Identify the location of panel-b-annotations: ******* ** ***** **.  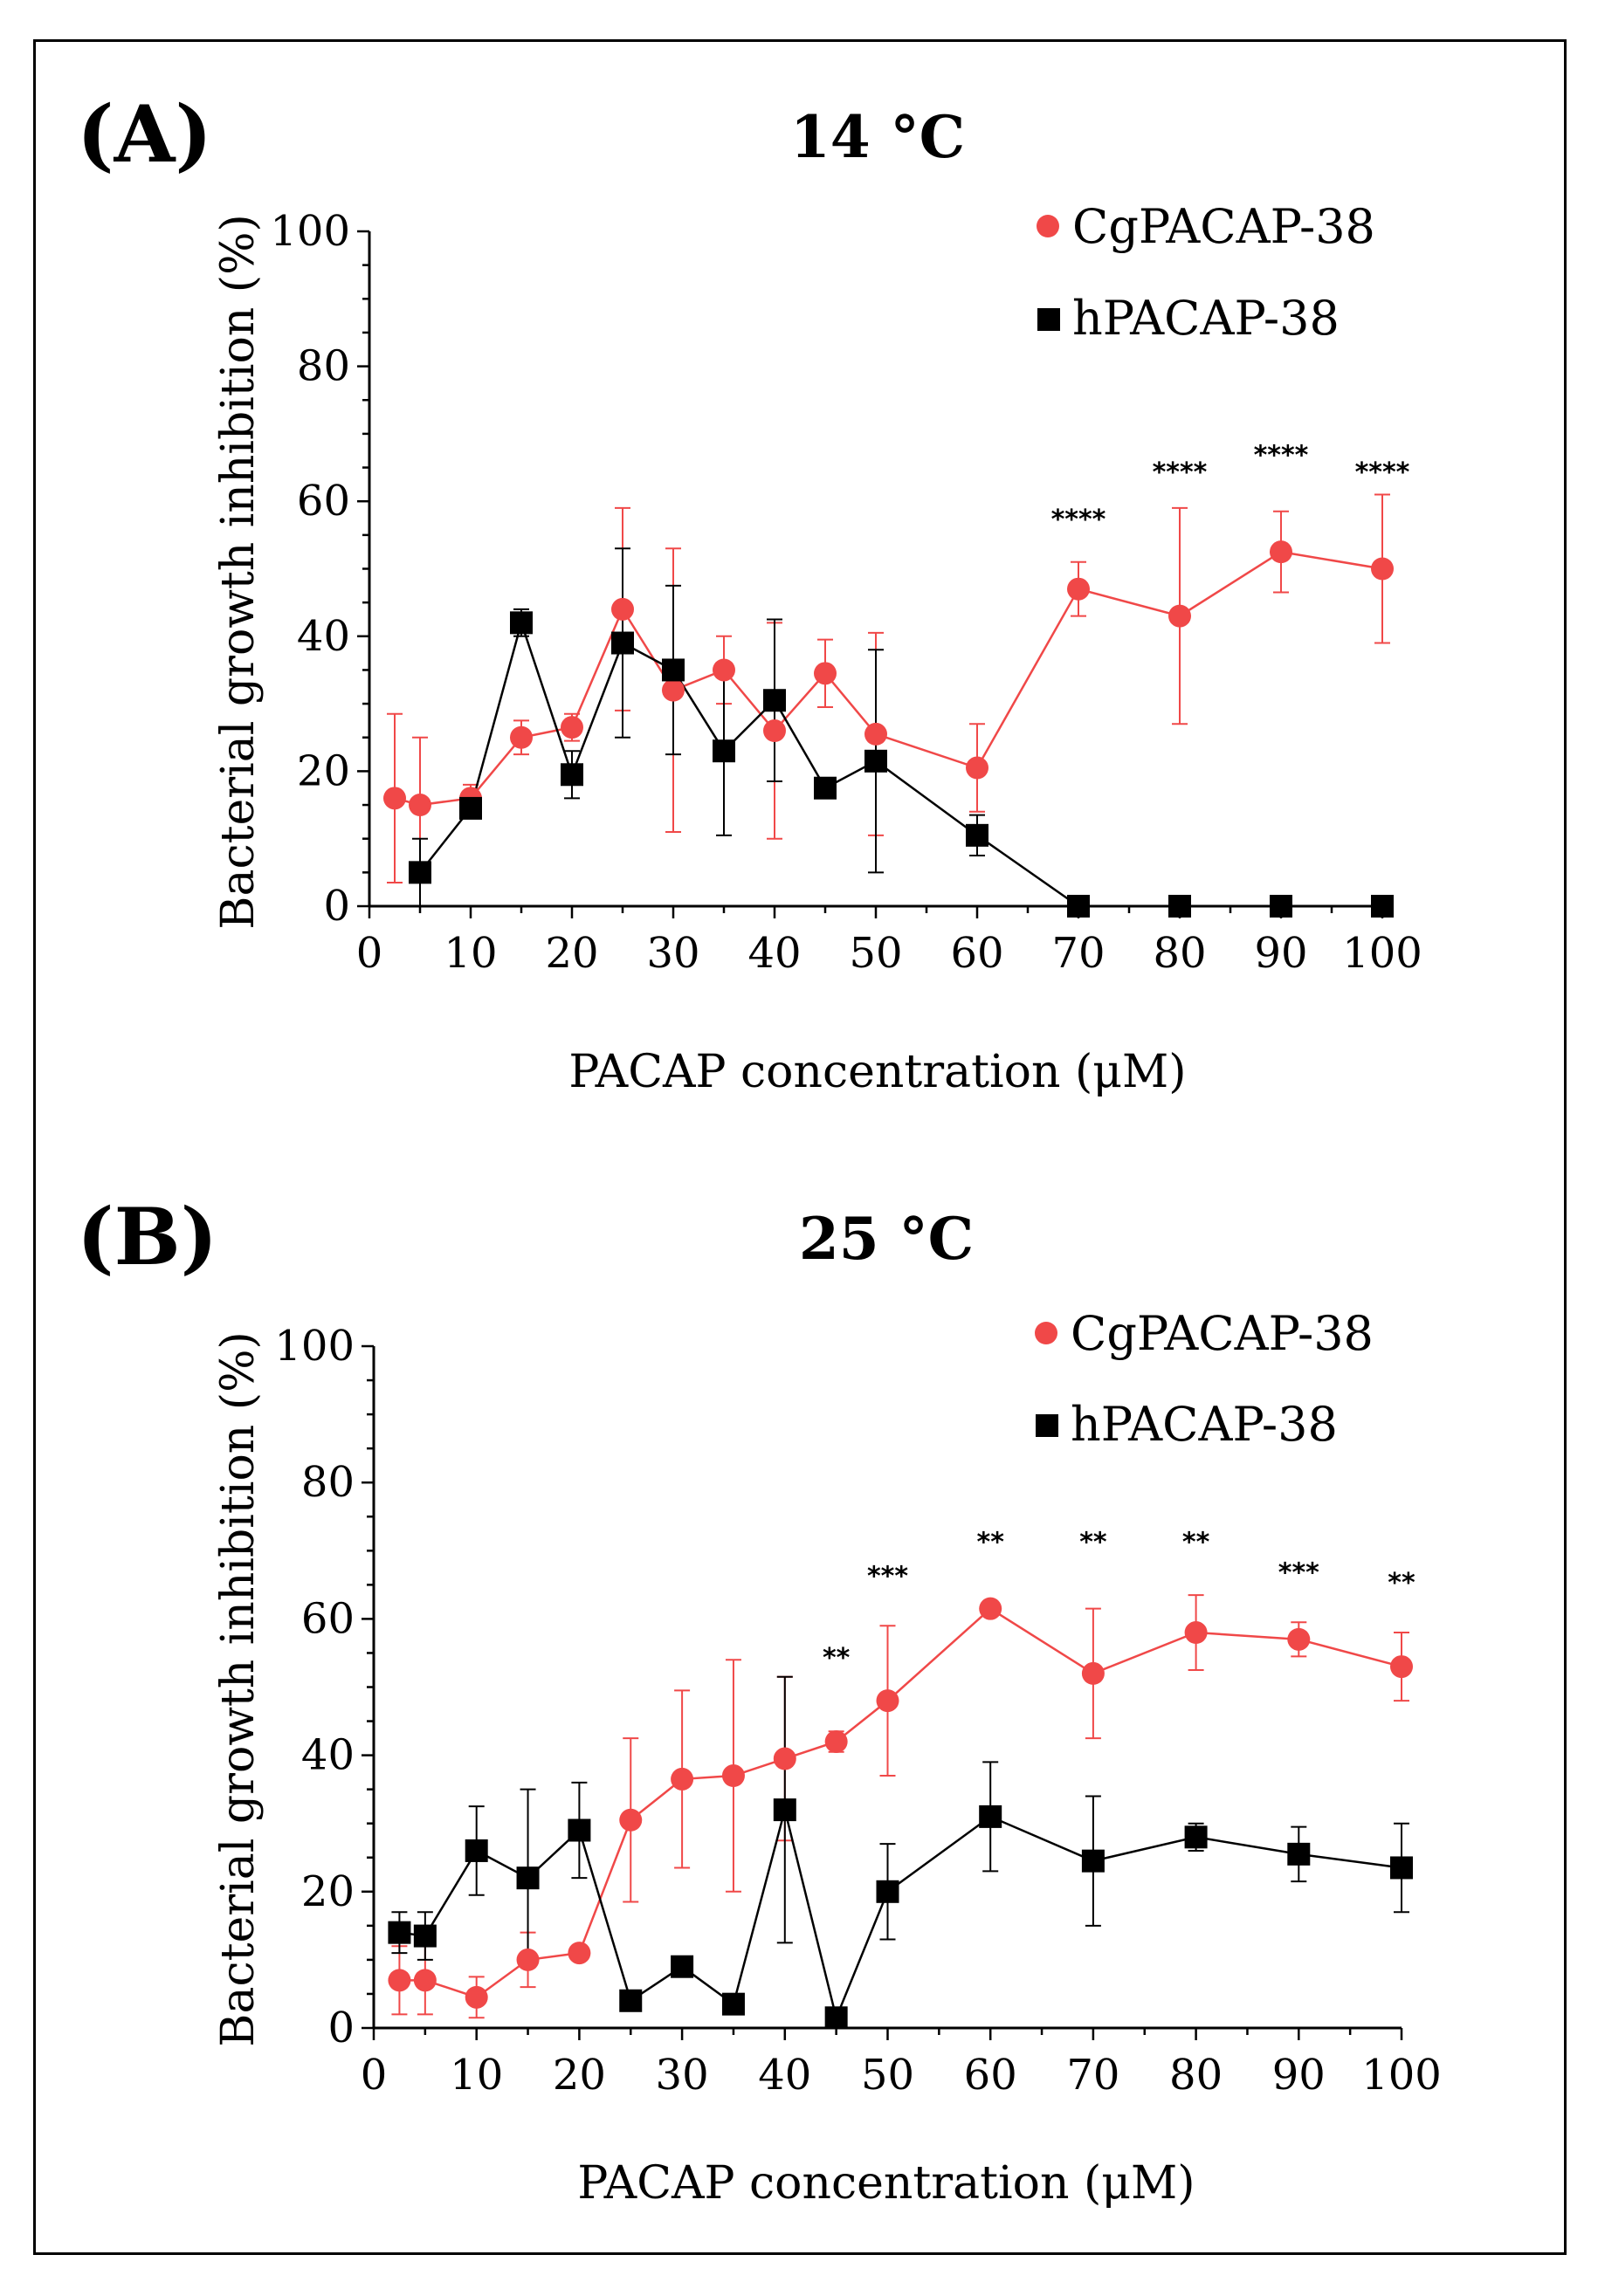
(1119, 1600).